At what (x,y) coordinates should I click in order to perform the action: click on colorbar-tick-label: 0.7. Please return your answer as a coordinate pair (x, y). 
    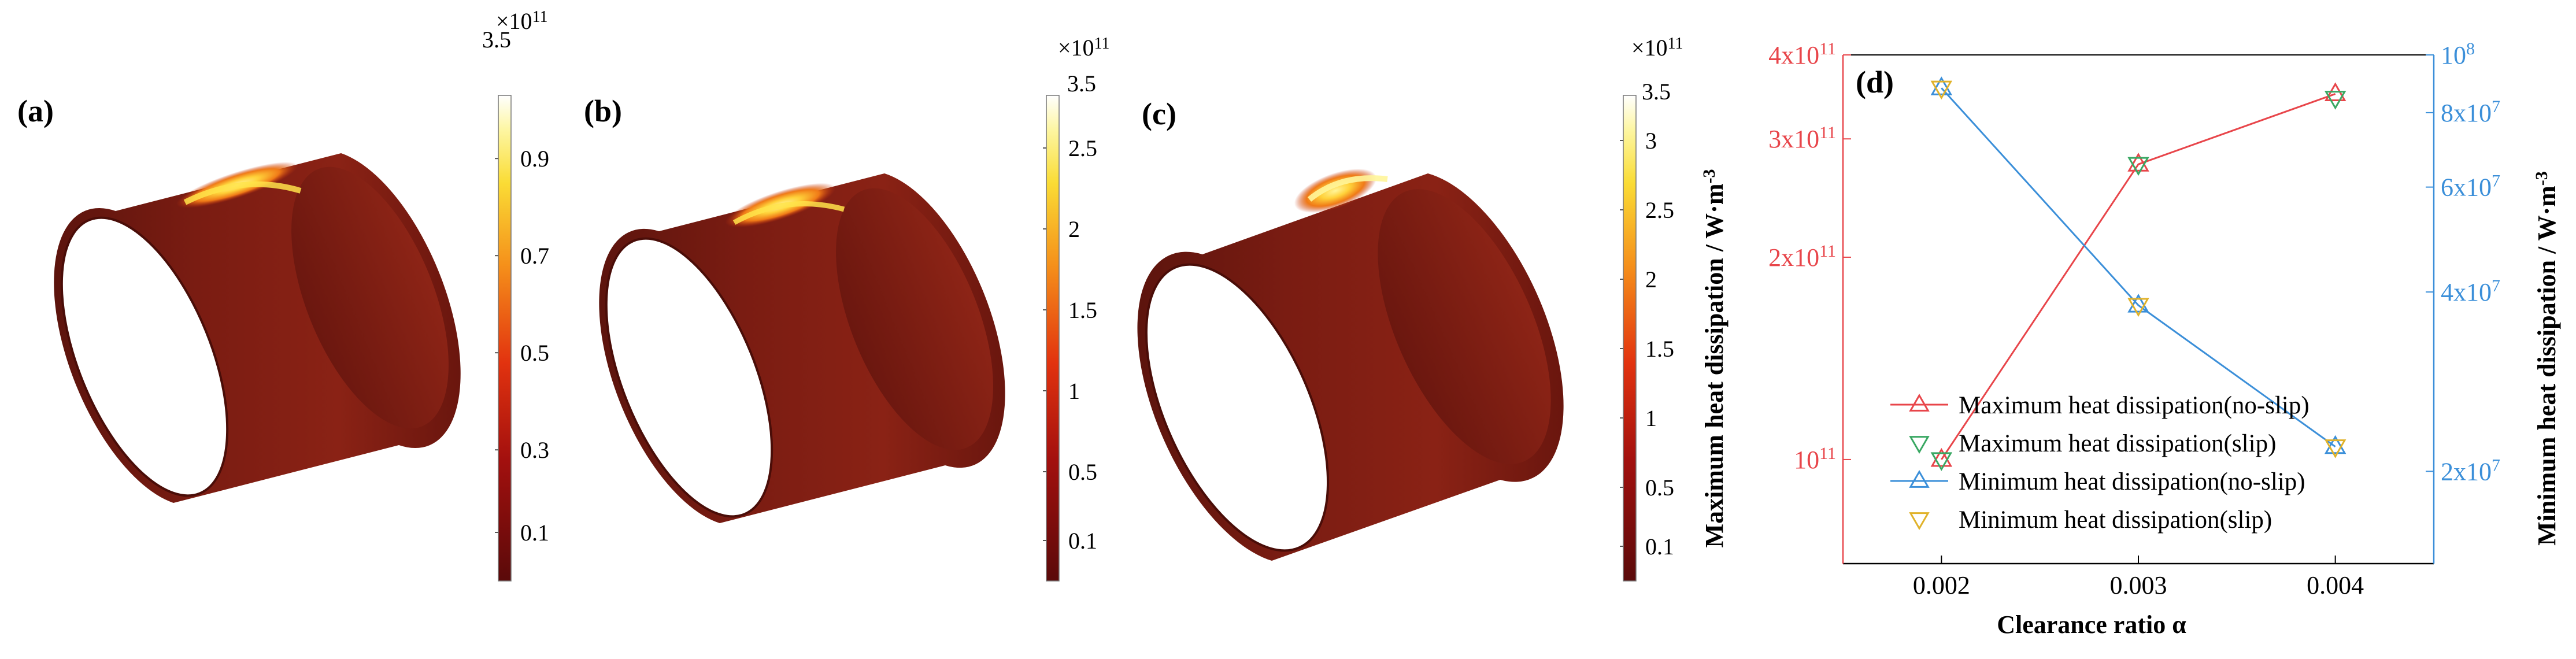
    Looking at the image, I should click on (534, 256).